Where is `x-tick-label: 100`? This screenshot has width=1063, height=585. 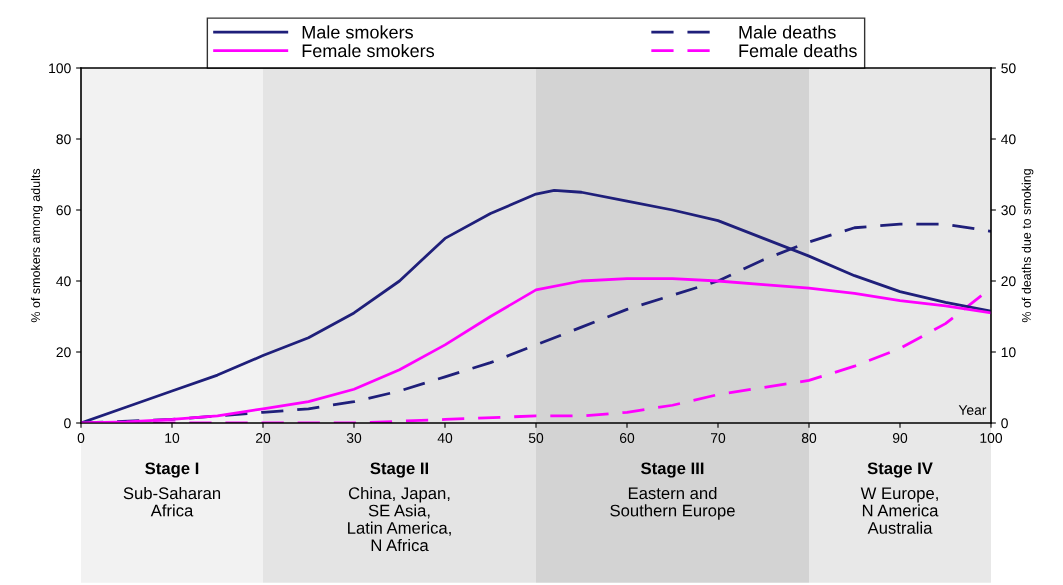 x-tick-label: 100 is located at coordinates (991, 438).